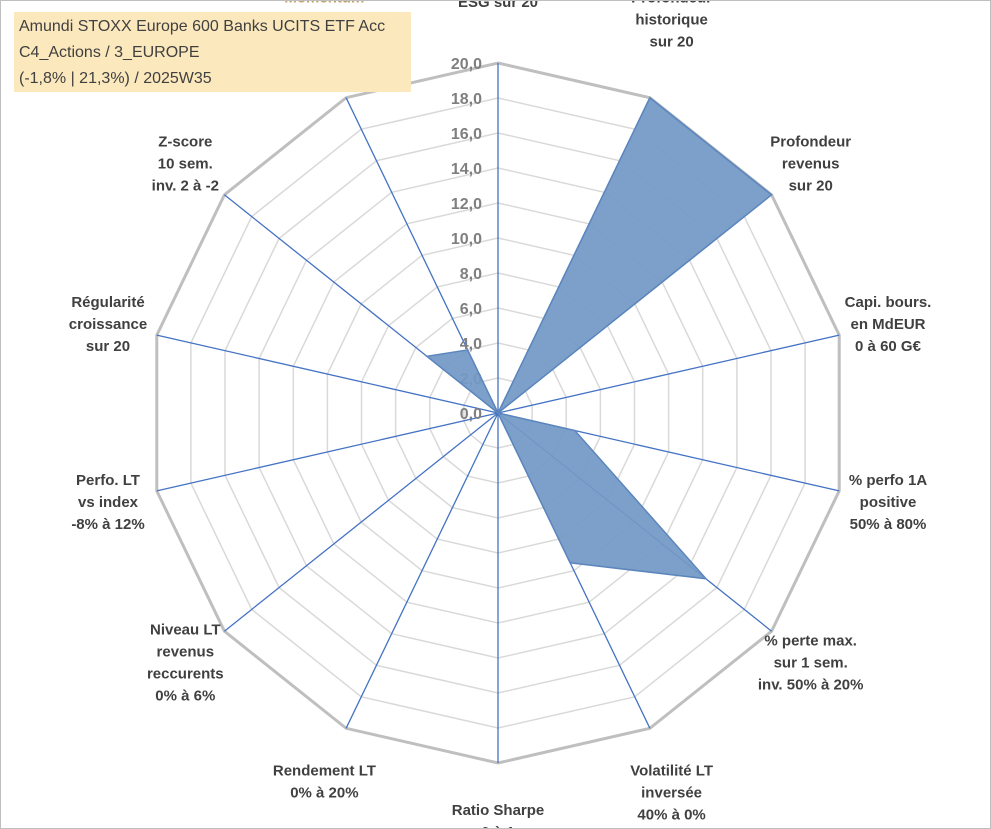 The height and width of the screenshot is (829, 991). I want to click on tick-label: 6,0, so click(471, 309).